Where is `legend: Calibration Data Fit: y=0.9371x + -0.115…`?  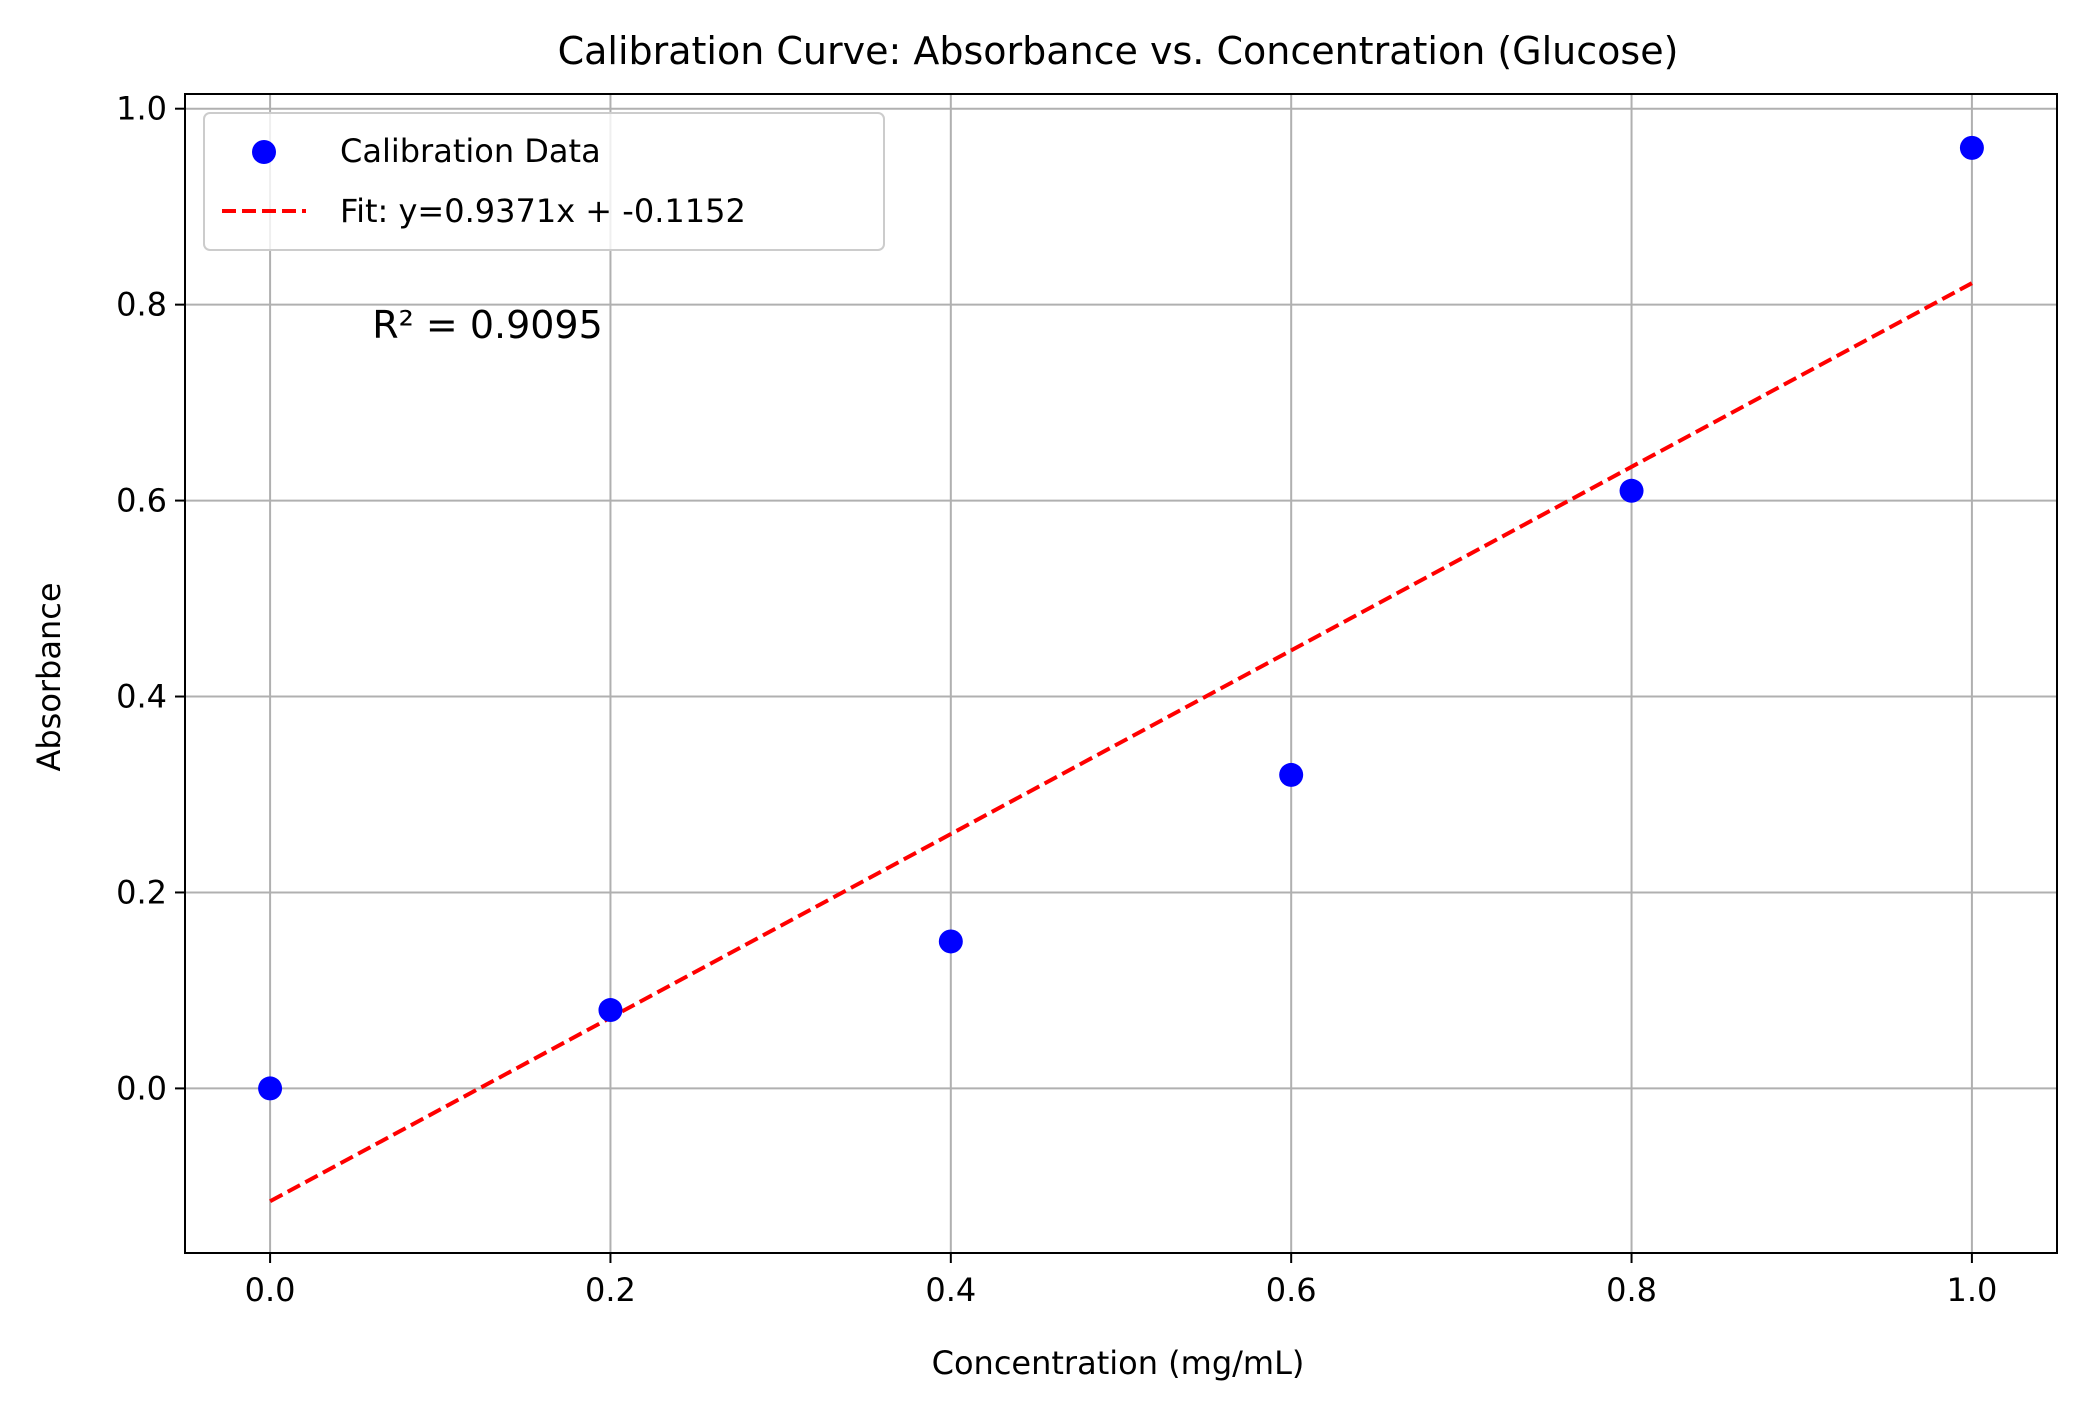 legend: Calibration Data Fit: y=0.9371x + -0.115… is located at coordinates (544, 181).